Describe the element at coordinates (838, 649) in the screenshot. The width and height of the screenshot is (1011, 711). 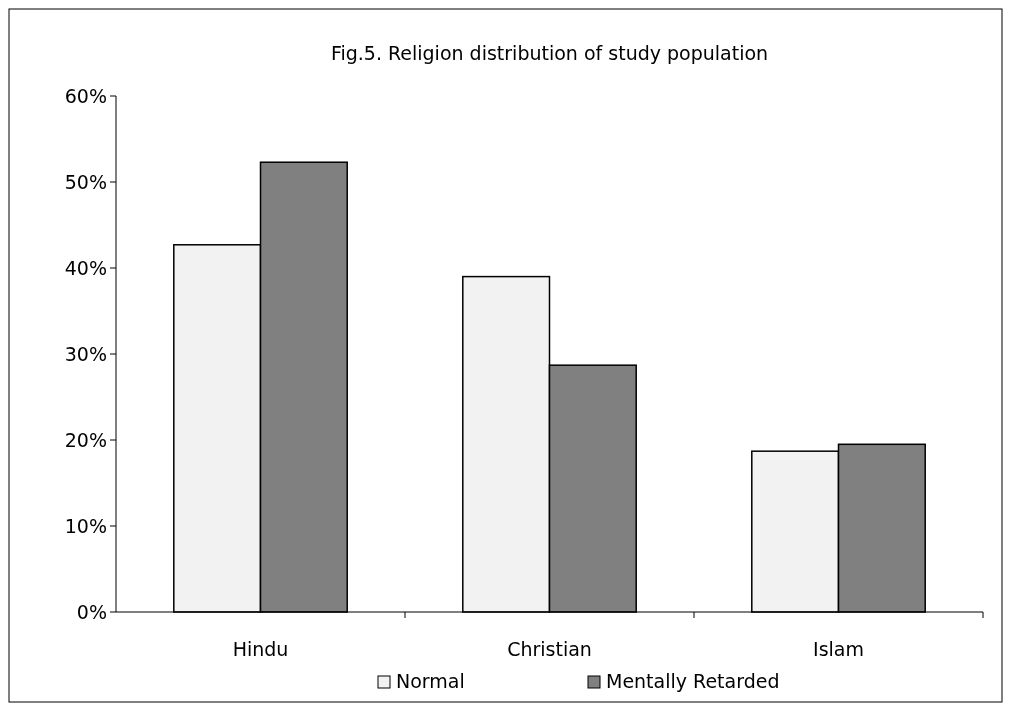
I see `x-tick-label: Islam` at that location.